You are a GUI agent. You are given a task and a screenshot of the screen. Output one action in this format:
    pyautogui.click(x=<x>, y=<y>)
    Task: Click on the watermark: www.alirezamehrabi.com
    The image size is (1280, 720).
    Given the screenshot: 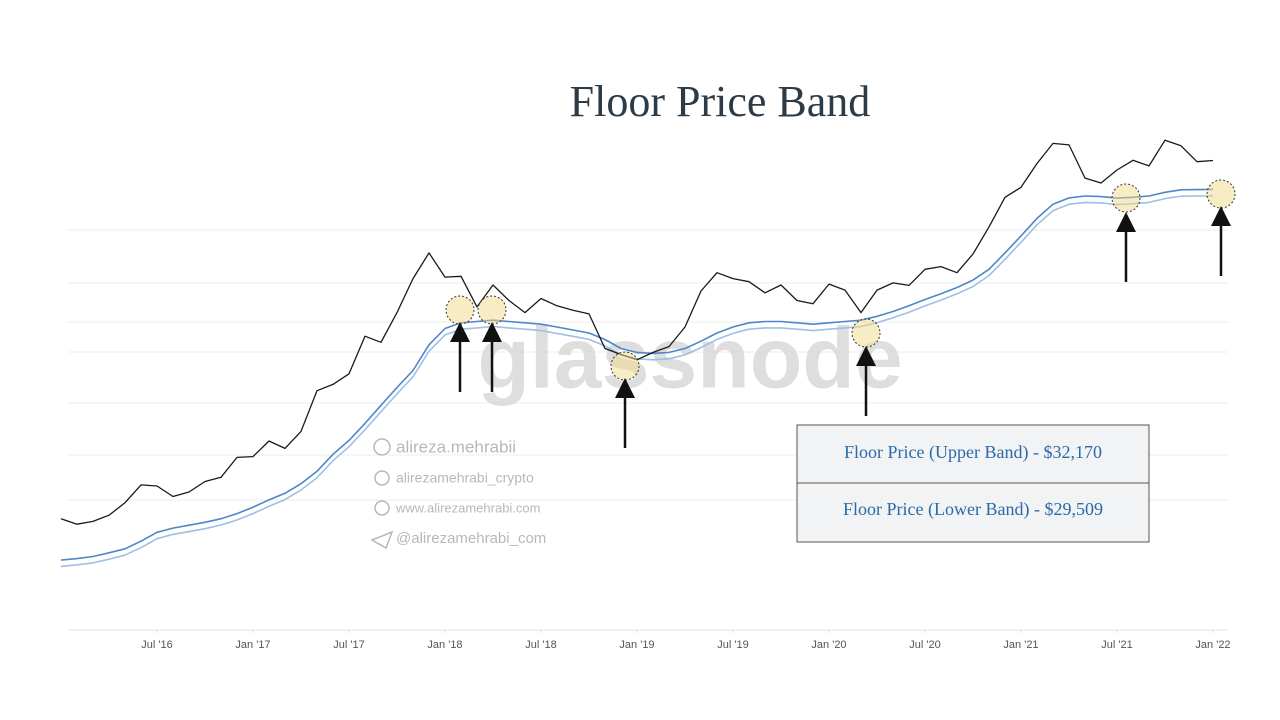 What is the action you would take?
    pyautogui.click(x=468, y=507)
    